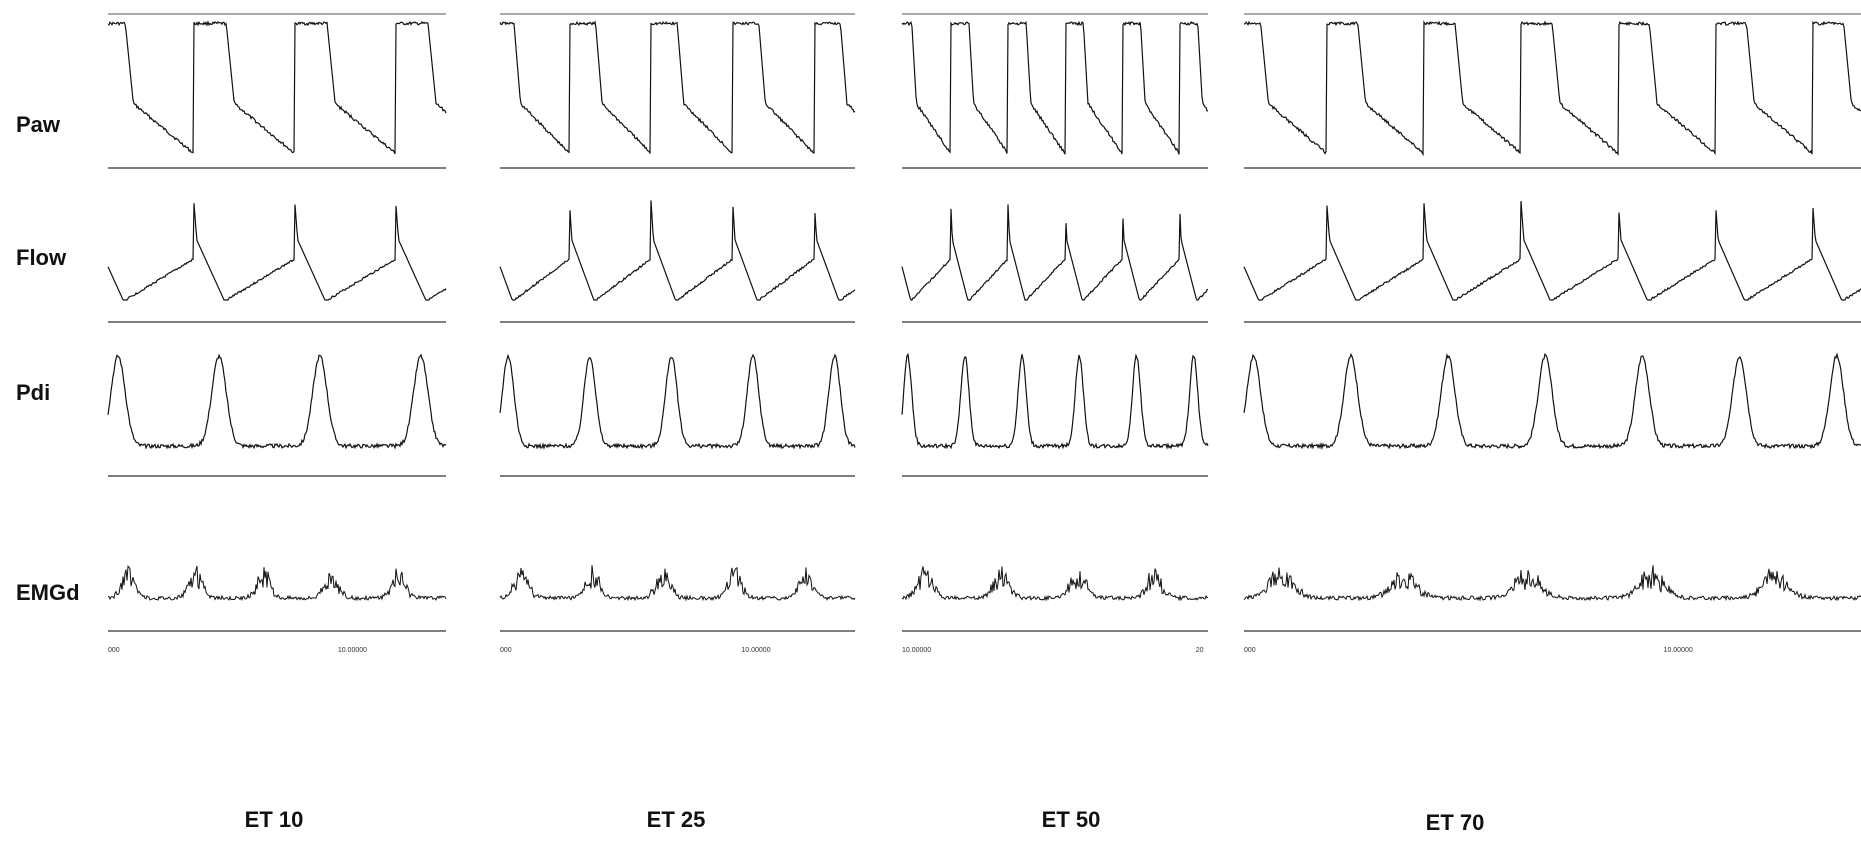  What do you see at coordinates (1552, 251) in the screenshot?
I see `flow-trace-et70` at bounding box center [1552, 251].